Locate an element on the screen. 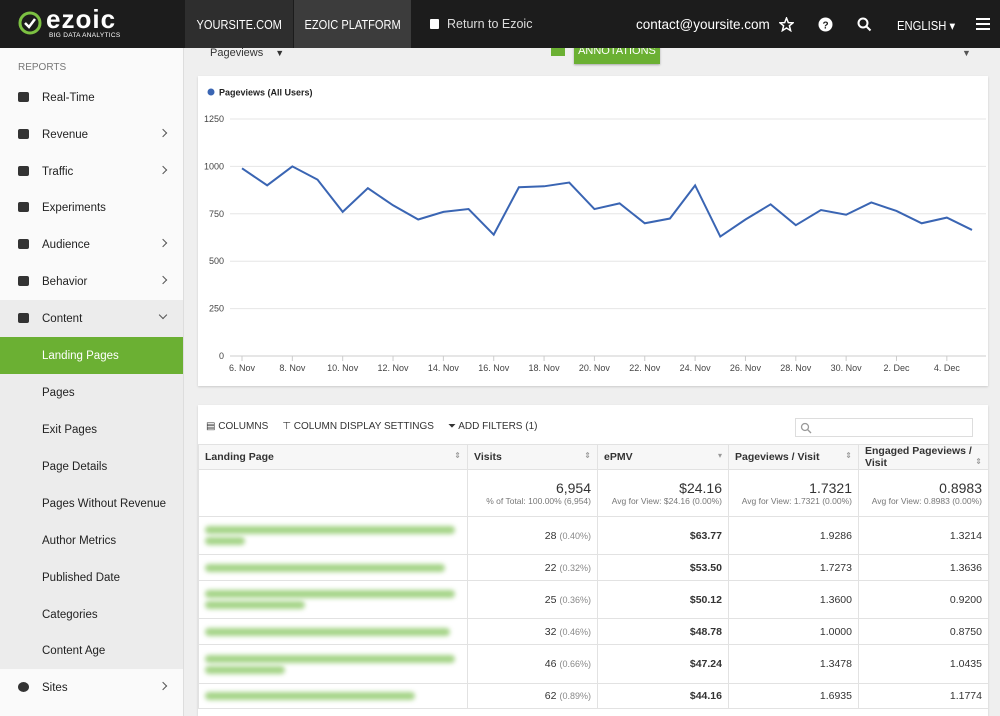  column-header: Pageviews / Visit ⇕ is located at coordinates (793, 457).